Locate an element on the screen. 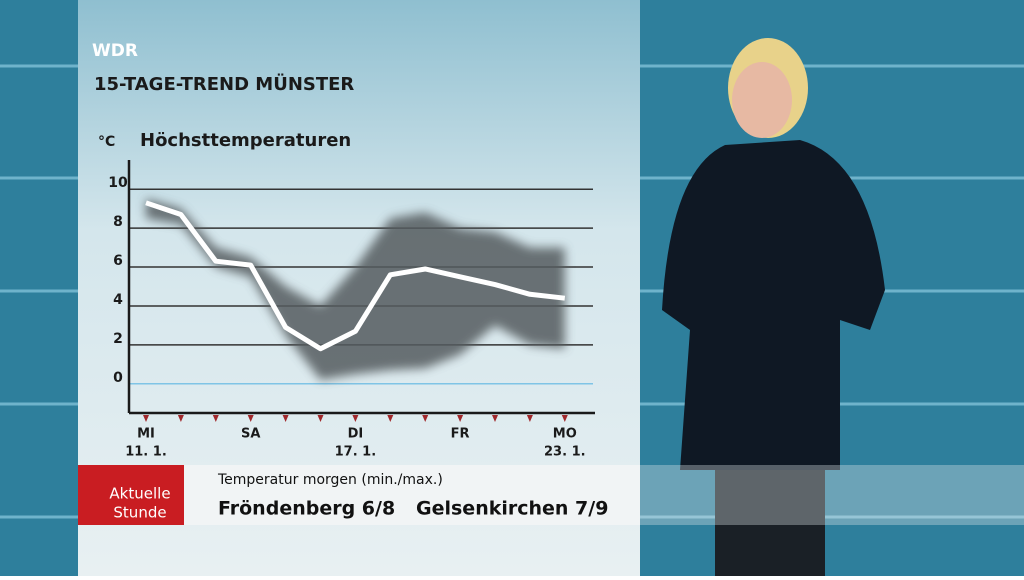  ticker-bar is located at coordinates (412, 495).